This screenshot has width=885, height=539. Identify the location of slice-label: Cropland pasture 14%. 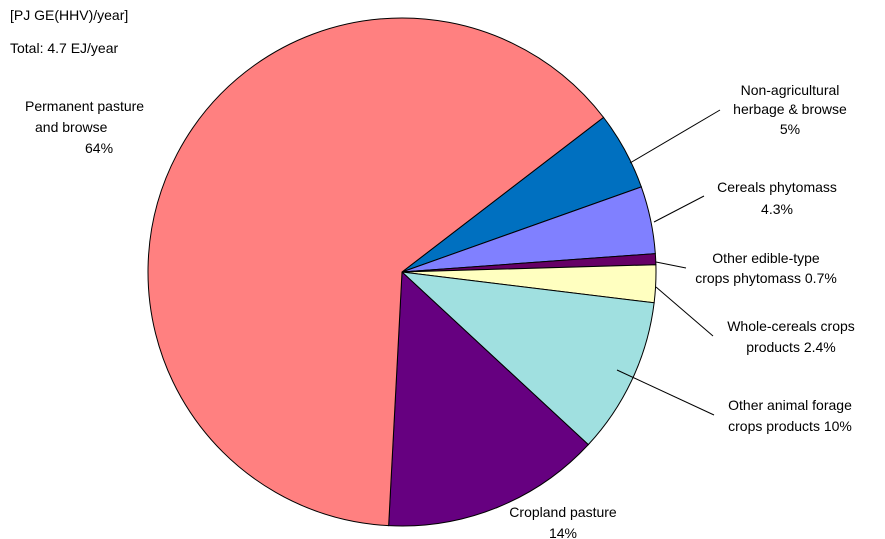
(563, 521).